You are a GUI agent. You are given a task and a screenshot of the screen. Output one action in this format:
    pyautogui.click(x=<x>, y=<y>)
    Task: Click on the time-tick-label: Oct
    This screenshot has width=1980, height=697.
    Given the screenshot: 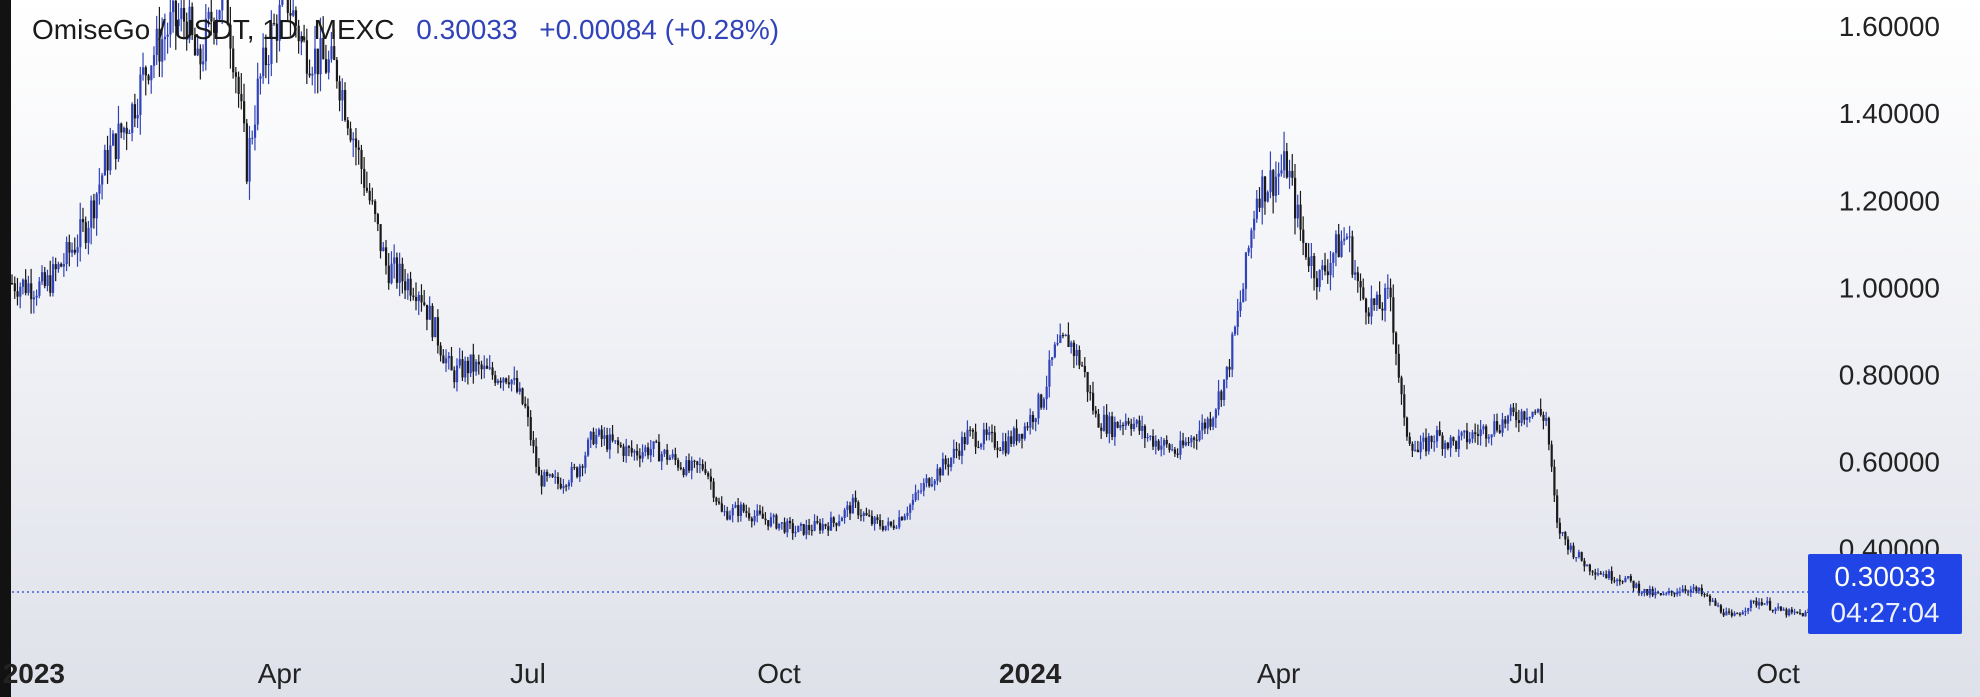 What is the action you would take?
    pyautogui.click(x=779, y=673)
    